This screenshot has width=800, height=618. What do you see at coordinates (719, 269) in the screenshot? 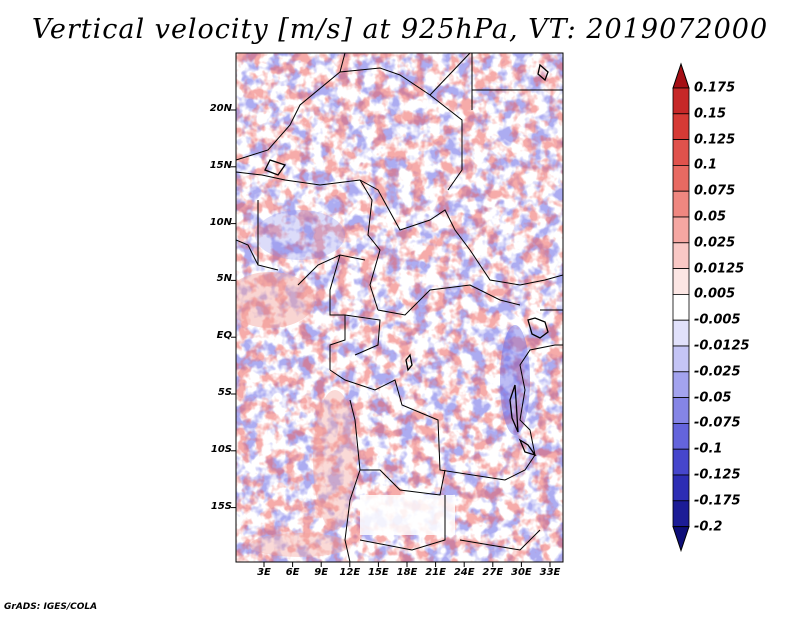
I see `colorbar-label: 0.0125` at bounding box center [719, 269].